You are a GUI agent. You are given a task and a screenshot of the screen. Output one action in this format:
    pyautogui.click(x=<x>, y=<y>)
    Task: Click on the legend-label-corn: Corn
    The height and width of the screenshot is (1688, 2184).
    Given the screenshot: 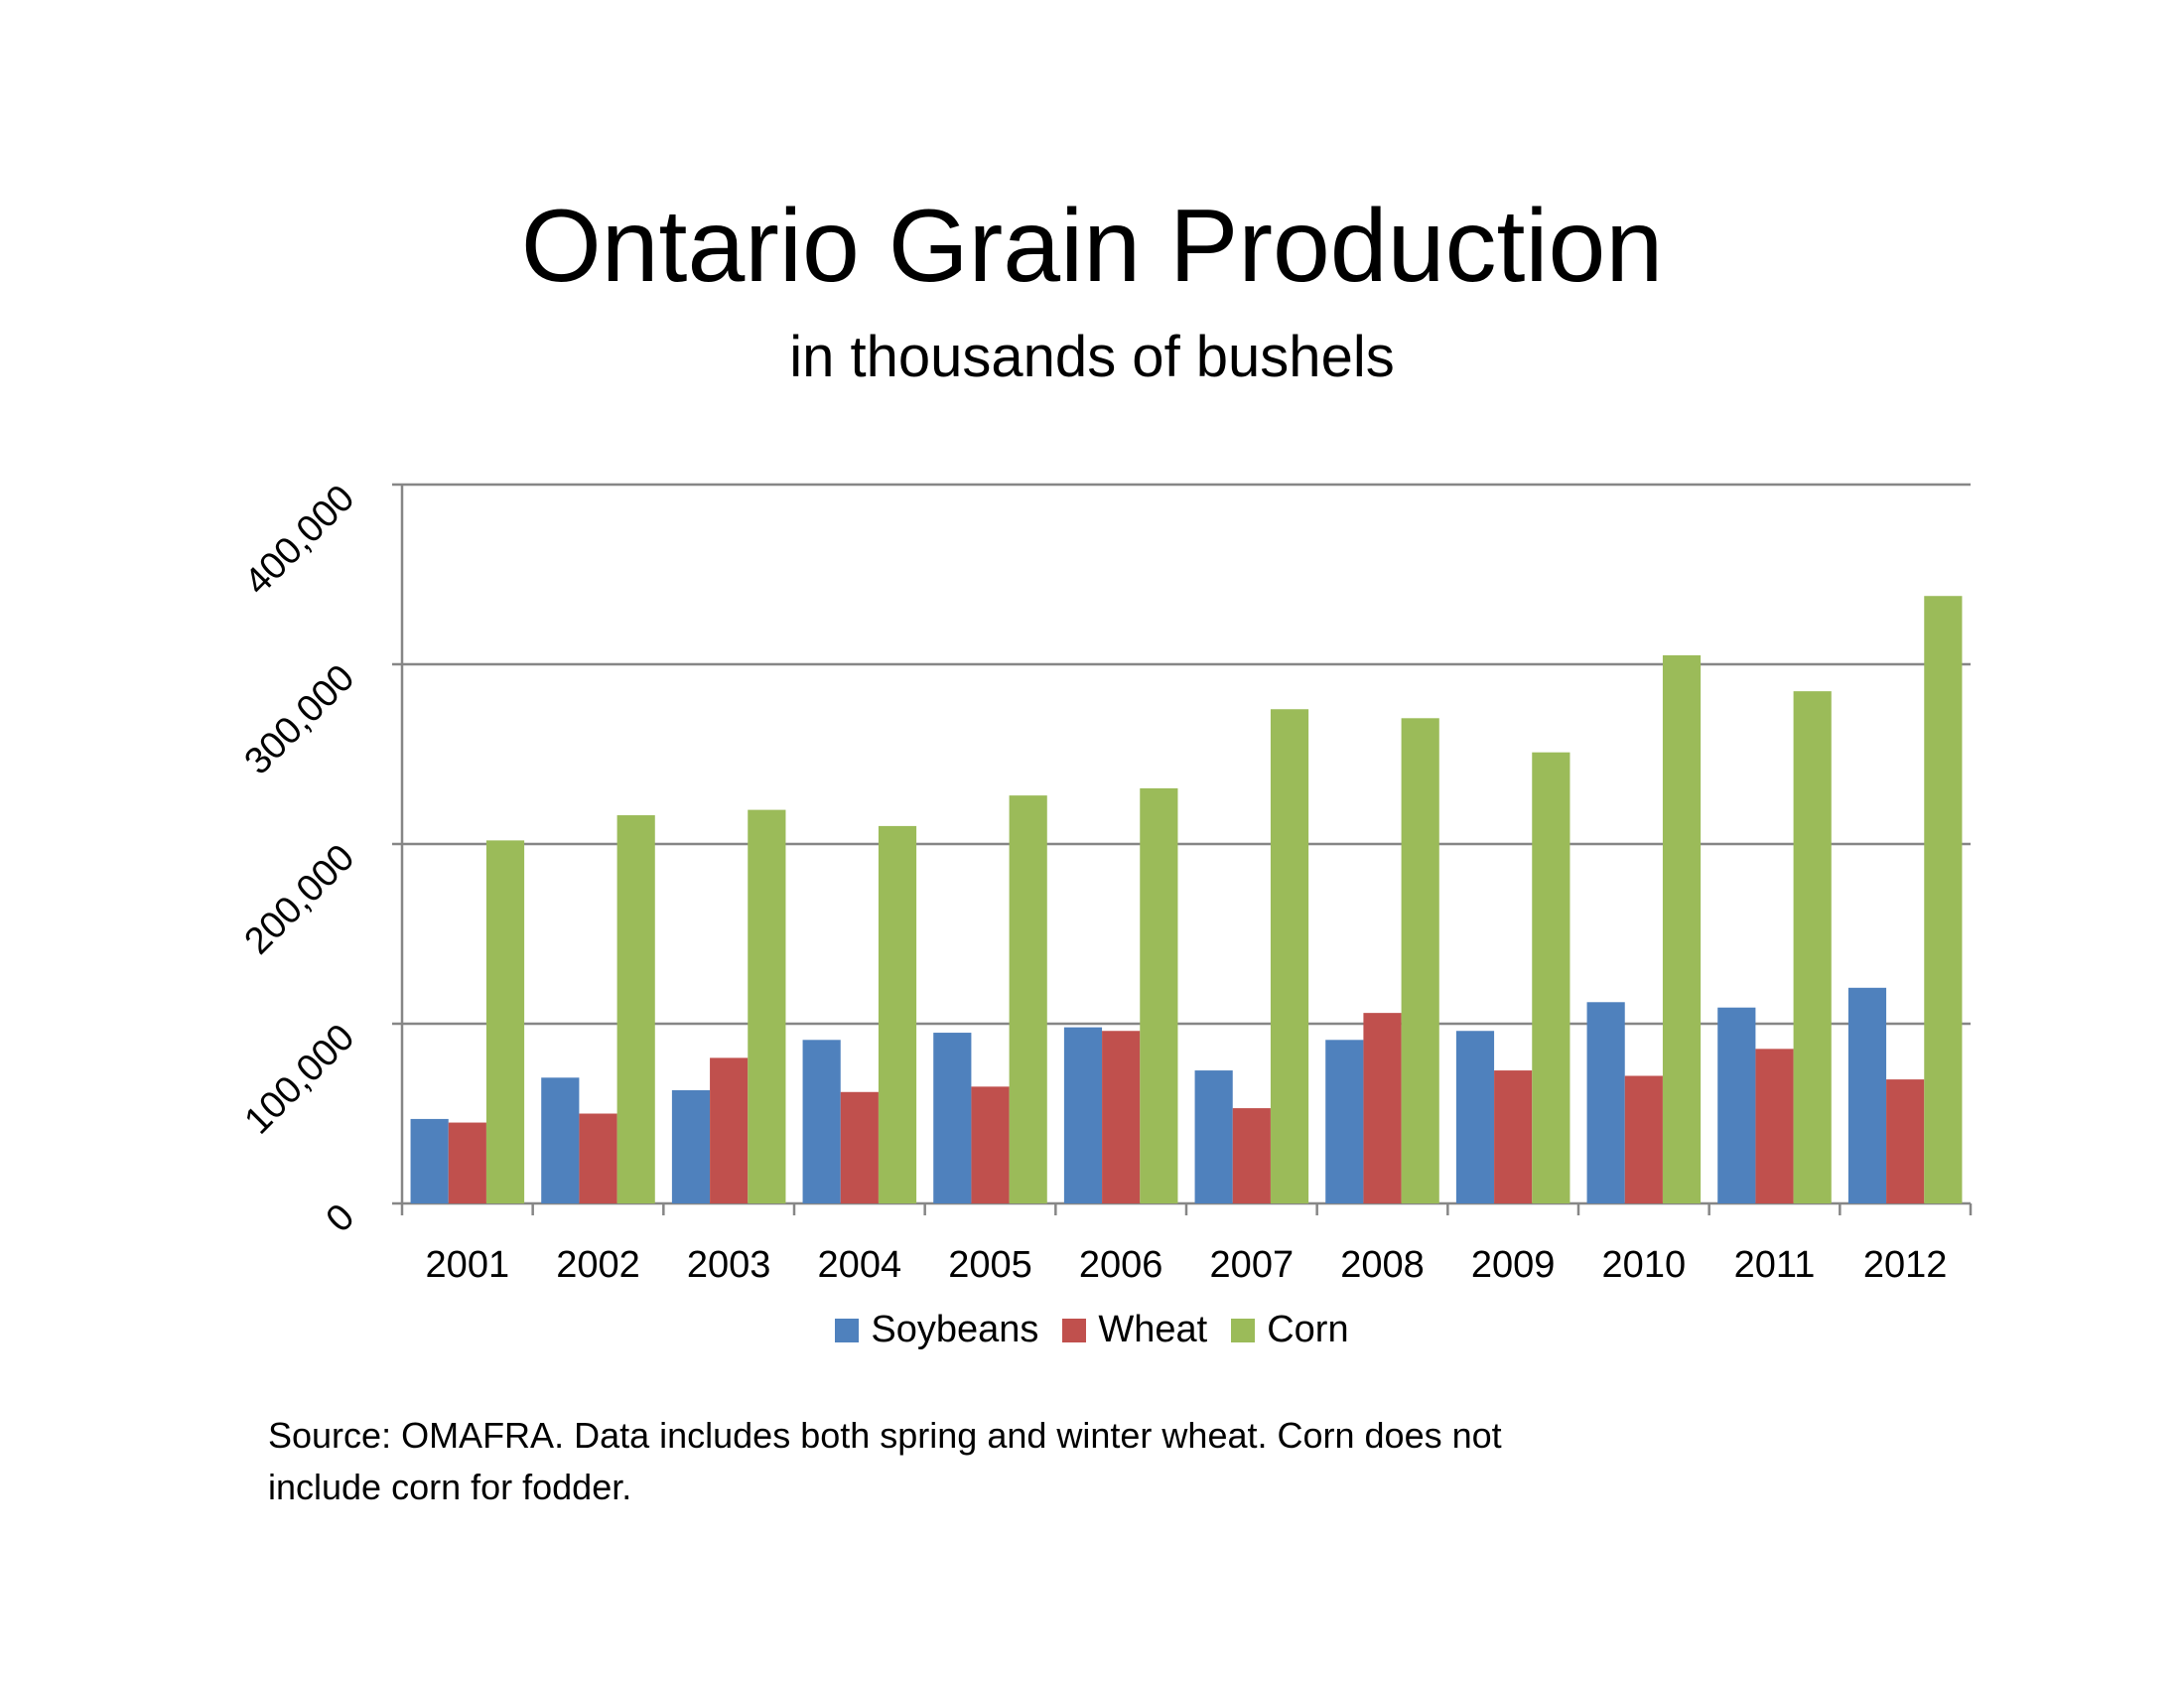 What is the action you would take?
    pyautogui.click(x=1308, y=1329)
    